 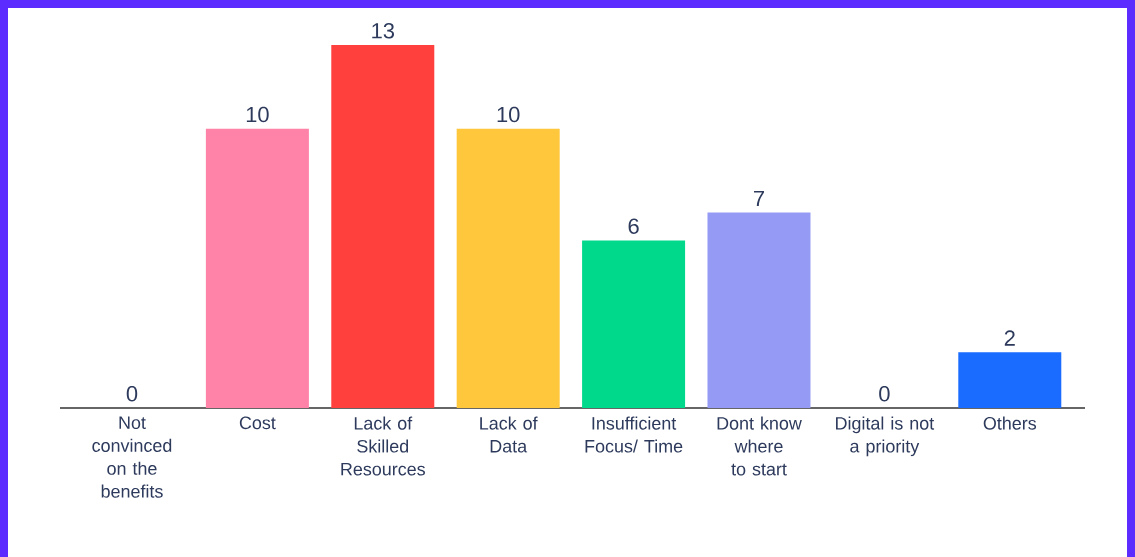 I want to click on x-tick-label: Not convinced on the benefits, so click(x=132, y=457).